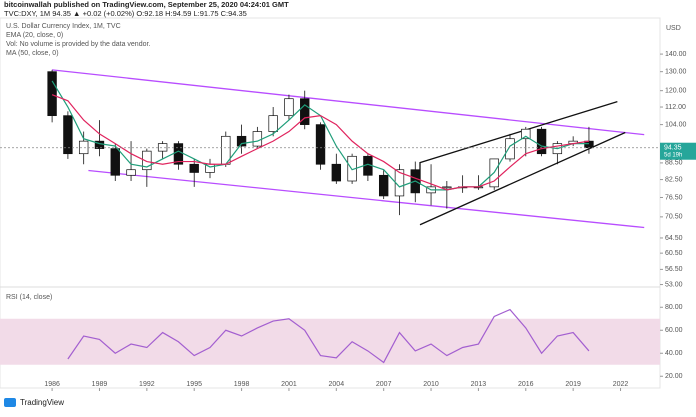 Image resolution: width=696 pixels, height=417 pixels. Describe the element at coordinates (337, 384) in the screenshot. I see `x-tick-label: 2004` at that location.